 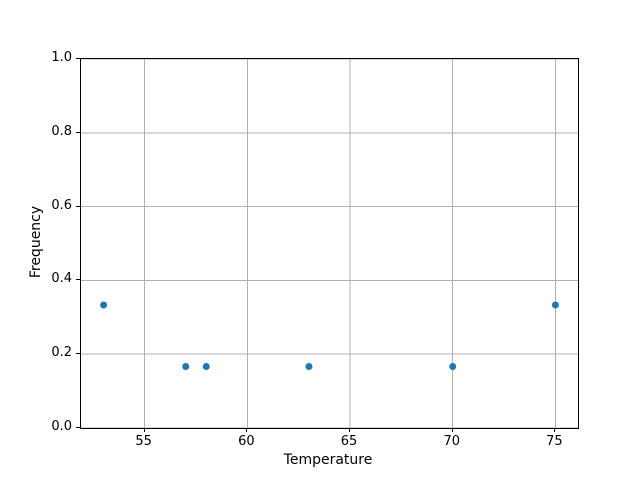 What do you see at coordinates (36, 242) in the screenshot?
I see `y-axis-label: Frequency` at bounding box center [36, 242].